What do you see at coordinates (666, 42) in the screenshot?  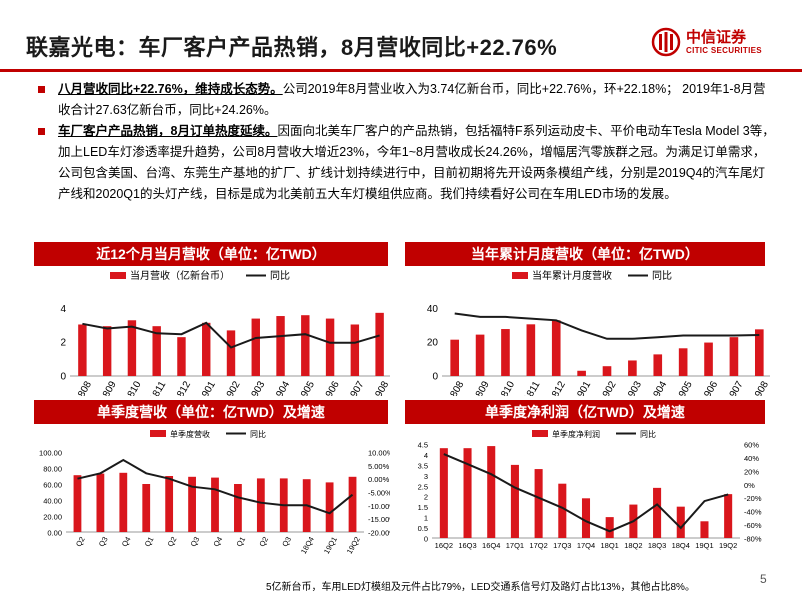 I see `citic-logo-icon` at bounding box center [666, 42].